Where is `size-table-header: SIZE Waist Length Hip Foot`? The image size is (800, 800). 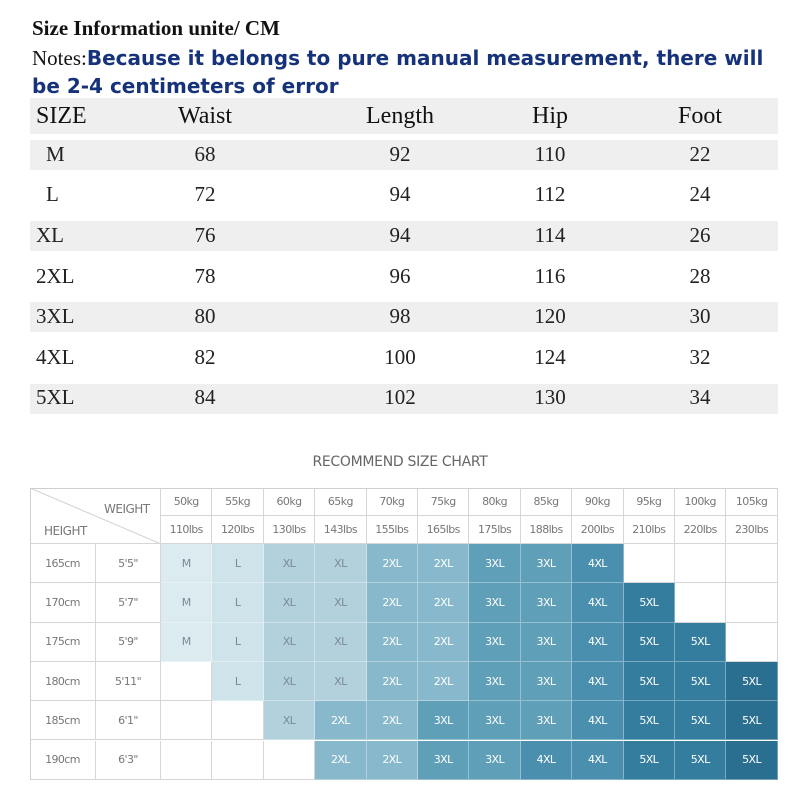
size-table-header: SIZE Waist Length Hip Foot is located at coordinates (404, 116).